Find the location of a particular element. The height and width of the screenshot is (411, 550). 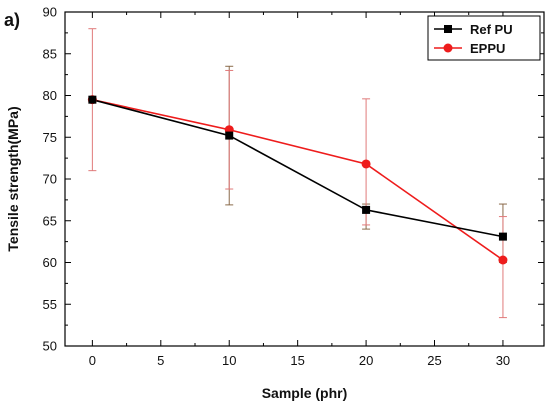

legend-label: EPPU is located at coordinates (487, 48).